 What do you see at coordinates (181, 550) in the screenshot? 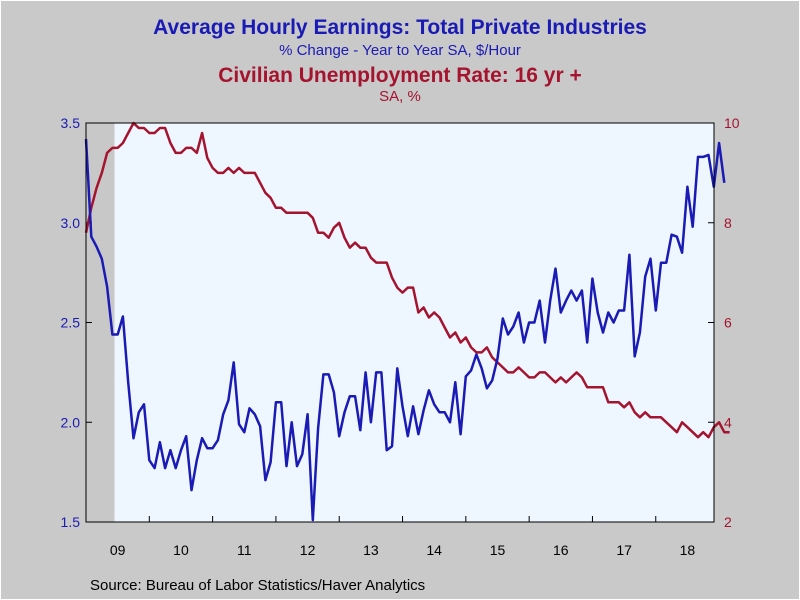
I see `x-tick-label: 10` at bounding box center [181, 550].